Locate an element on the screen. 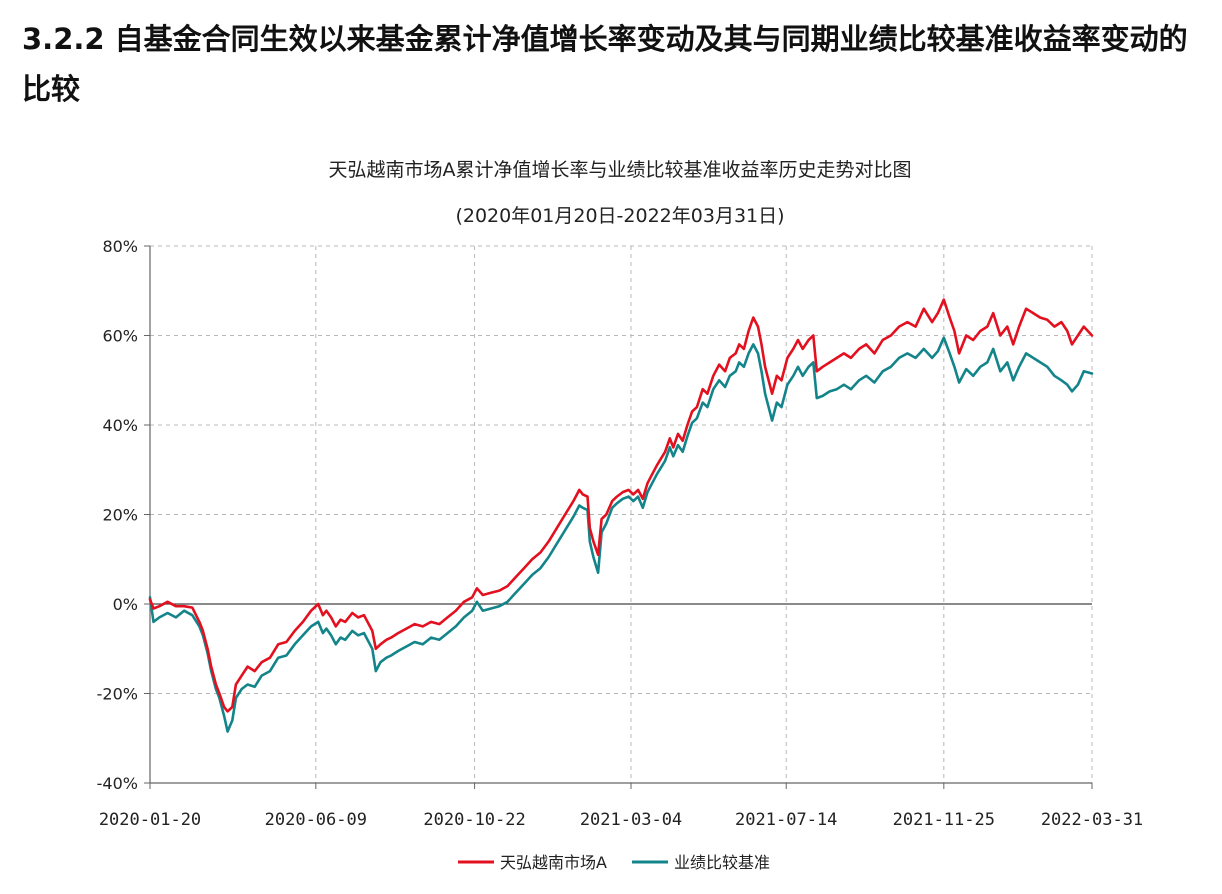 This screenshot has height=894, width=1222. x-tick-label: 2021-11-25 is located at coordinates (944, 820).